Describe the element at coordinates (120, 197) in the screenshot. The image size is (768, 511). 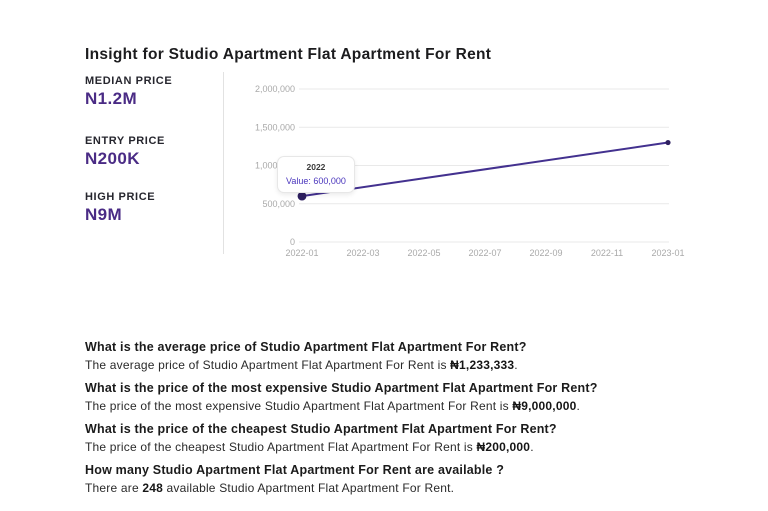
I see `stat-label: HIGH PRICE` at that location.